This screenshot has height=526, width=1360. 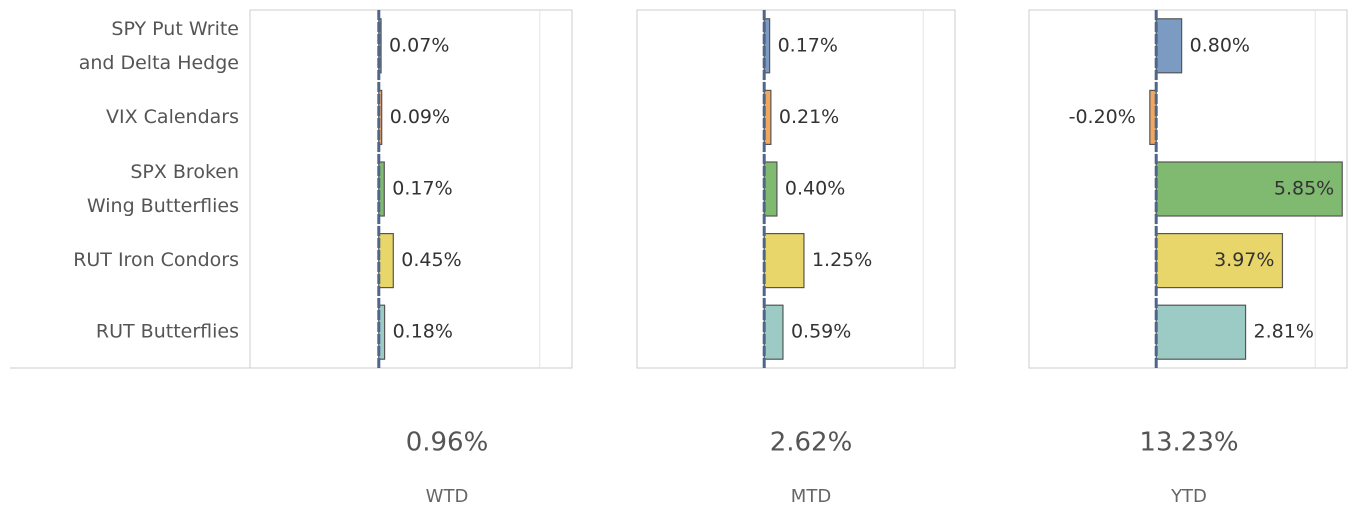 What do you see at coordinates (1284, 332) in the screenshot?
I see `value-label: 2.81%` at bounding box center [1284, 332].